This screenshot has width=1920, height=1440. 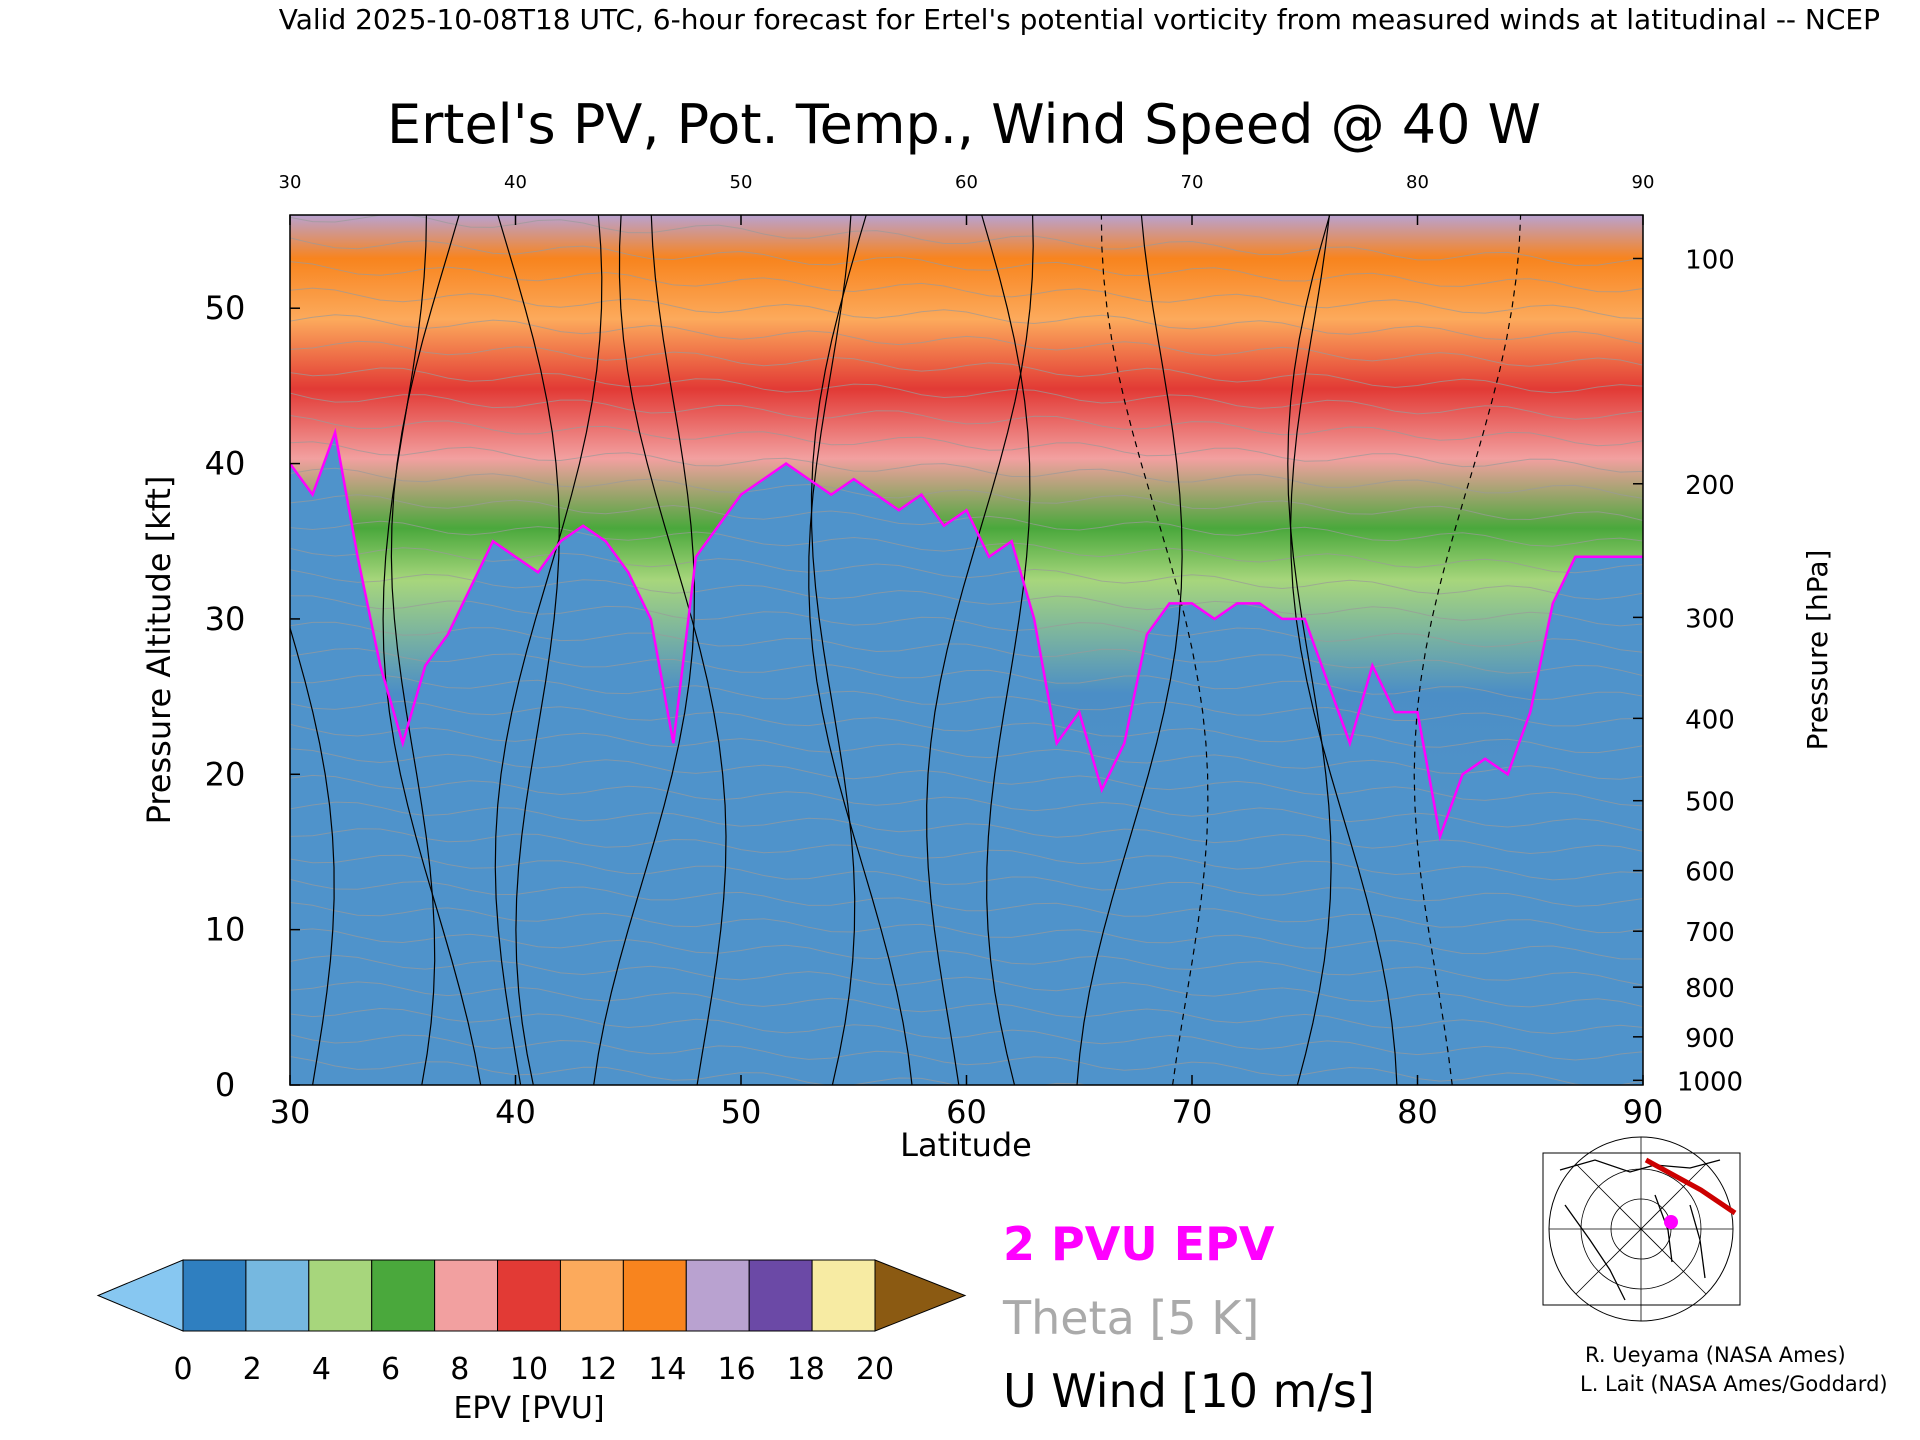 I want to click on x-tick-label: 80, so click(x=1417, y=1112).